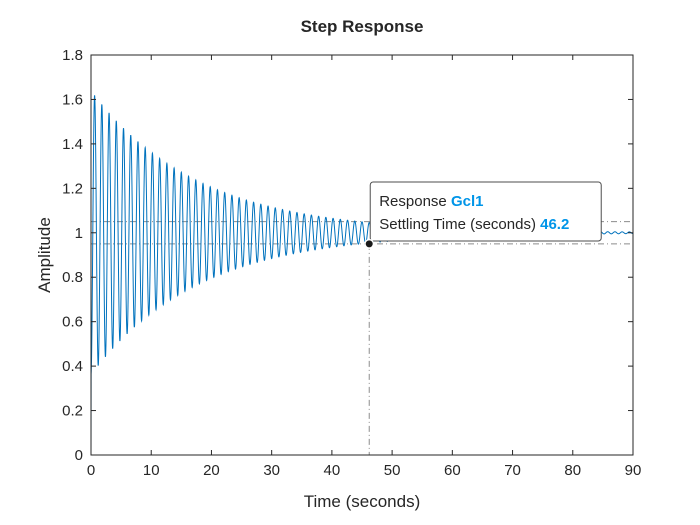 This screenshot has height=525, width=700. Describe the element at coordinates (452, 470) in the screenshot. I see `x-tick-label-60: 60` at that location.